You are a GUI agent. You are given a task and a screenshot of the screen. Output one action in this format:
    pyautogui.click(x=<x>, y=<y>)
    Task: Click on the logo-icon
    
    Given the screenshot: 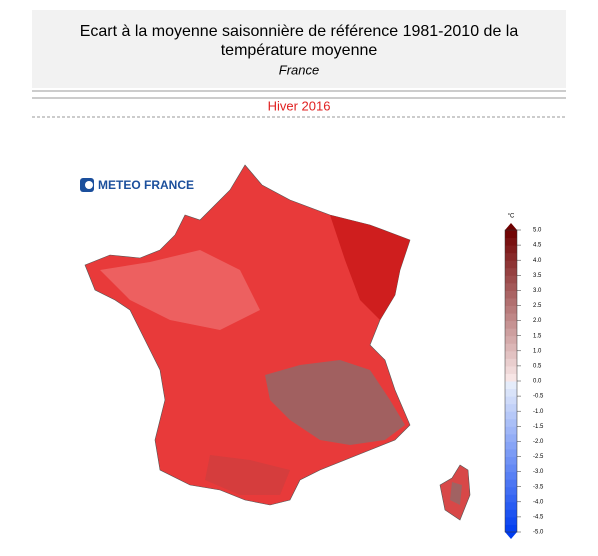 What is the action you would take?
    pyautogui.click(x=89, y=185)
    